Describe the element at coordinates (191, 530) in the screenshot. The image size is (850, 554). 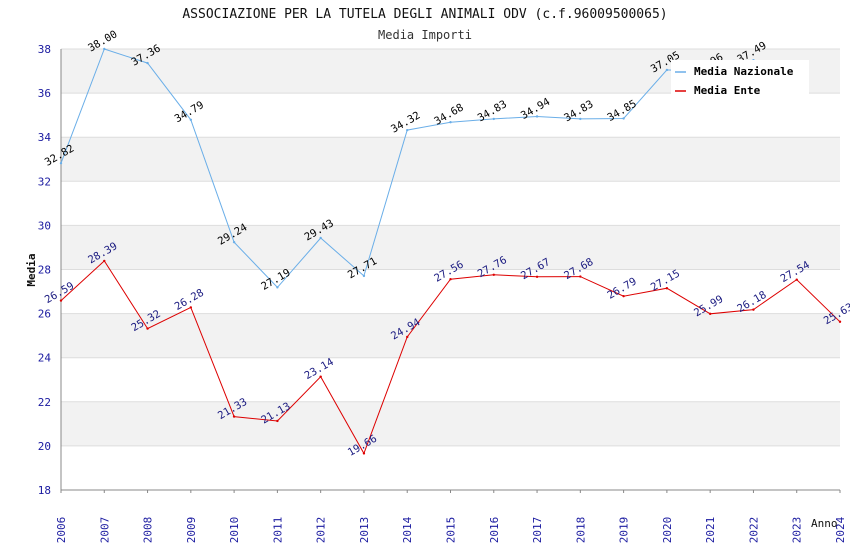
I see `x-tick-label: 2009` at that location.